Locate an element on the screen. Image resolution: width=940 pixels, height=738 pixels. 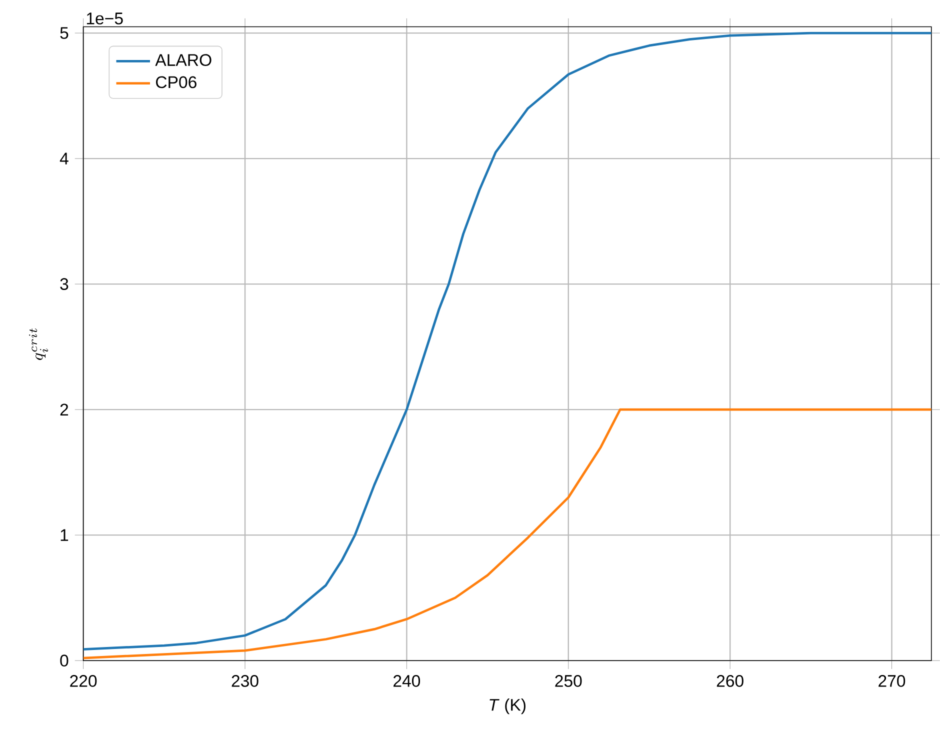
y-tick-label: 1 is located at coordinates (64, 535).